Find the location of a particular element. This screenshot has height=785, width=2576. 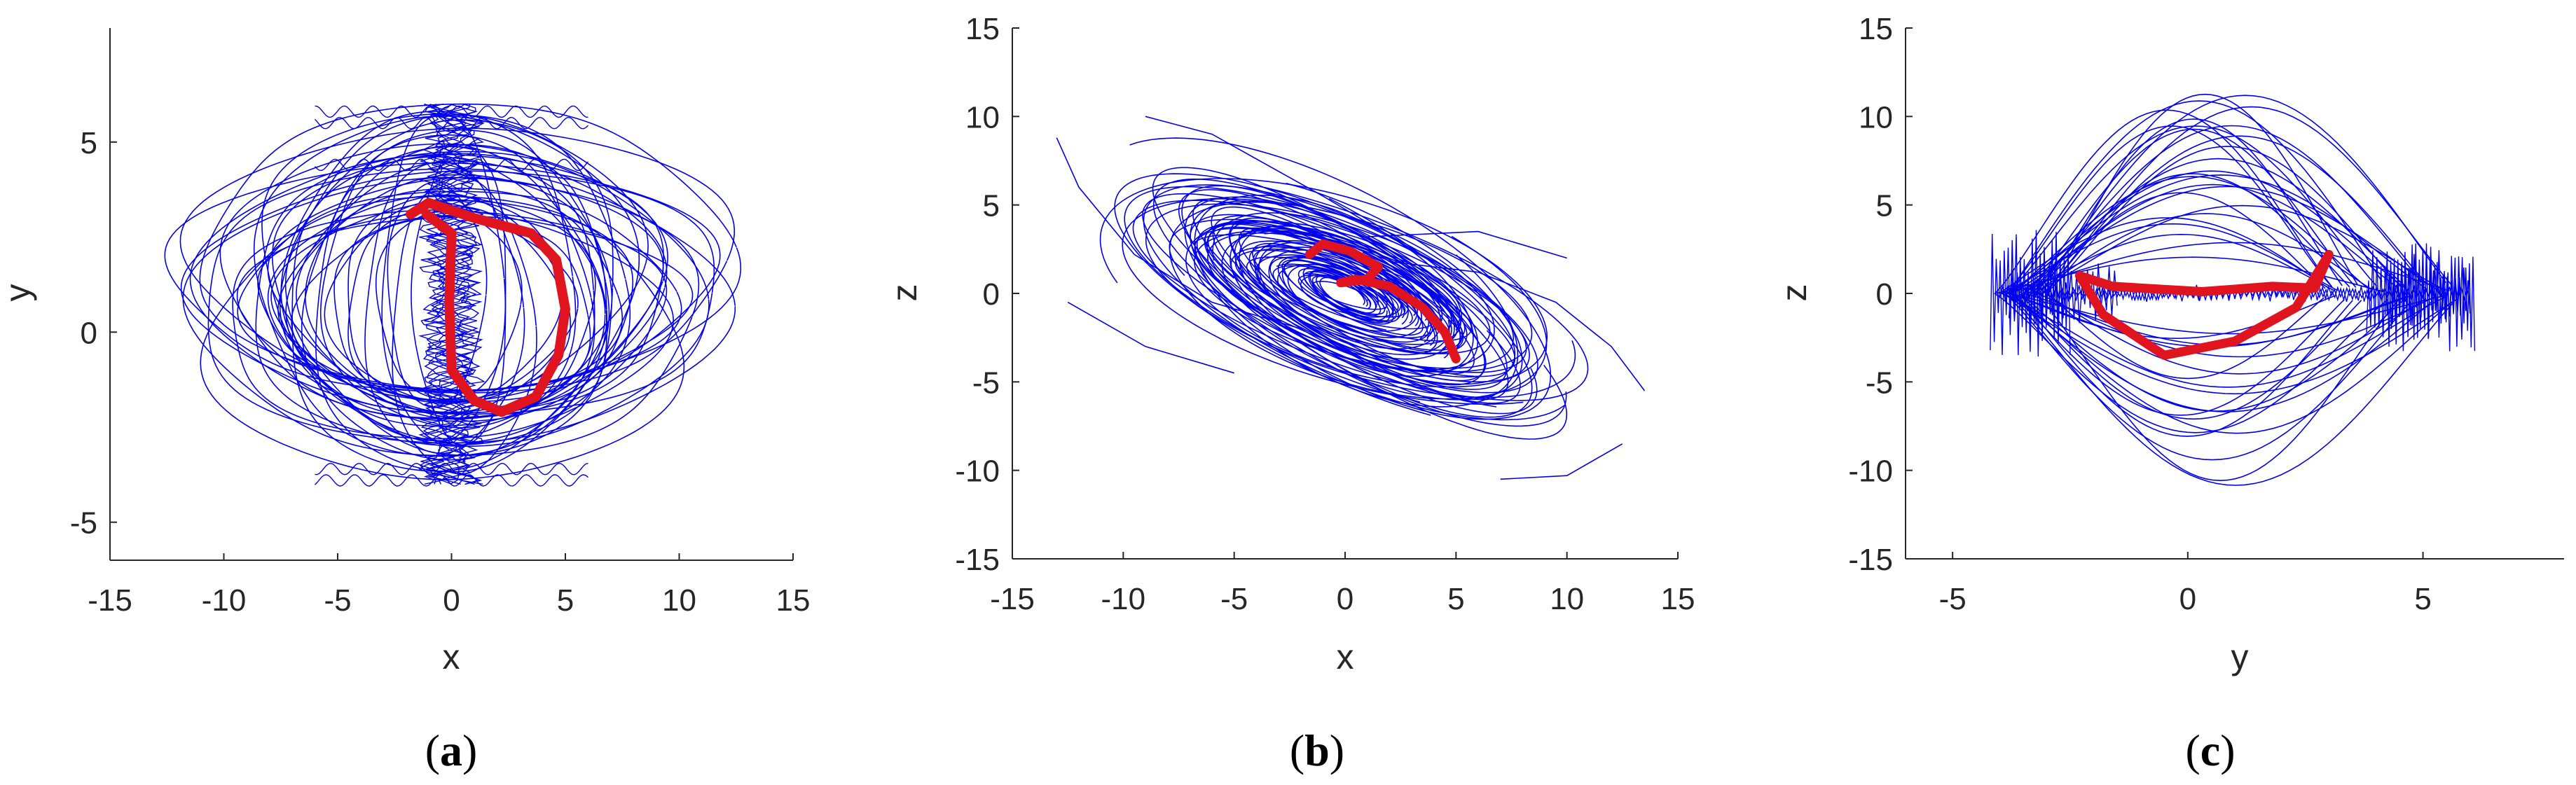

panel-c-plot is located at coordinates (2233, 289).